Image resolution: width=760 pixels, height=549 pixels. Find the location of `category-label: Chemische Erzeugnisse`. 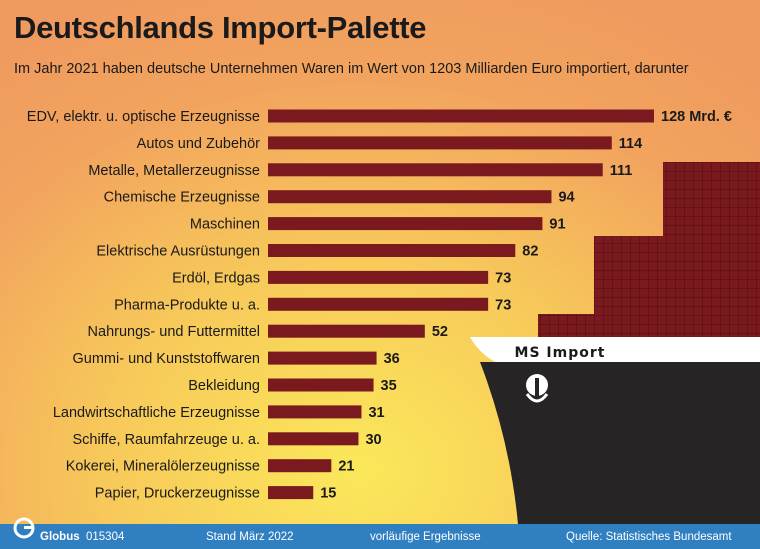

category-label: Chemische Erzeugnisse is located at coordinates (182, 198).